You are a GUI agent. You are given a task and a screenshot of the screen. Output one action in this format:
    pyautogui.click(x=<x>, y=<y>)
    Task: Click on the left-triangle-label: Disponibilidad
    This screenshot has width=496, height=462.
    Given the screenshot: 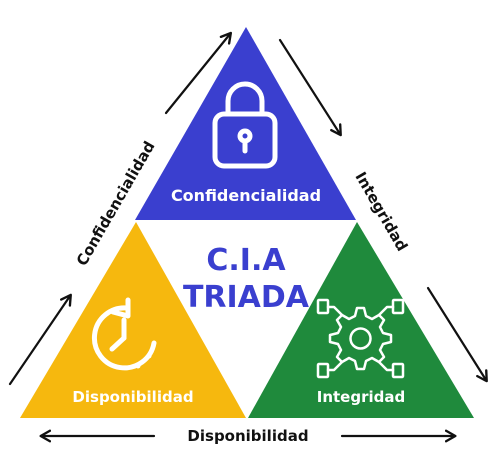 What is the action you would take?
    pyautogui.click(x=132, y=397)
    